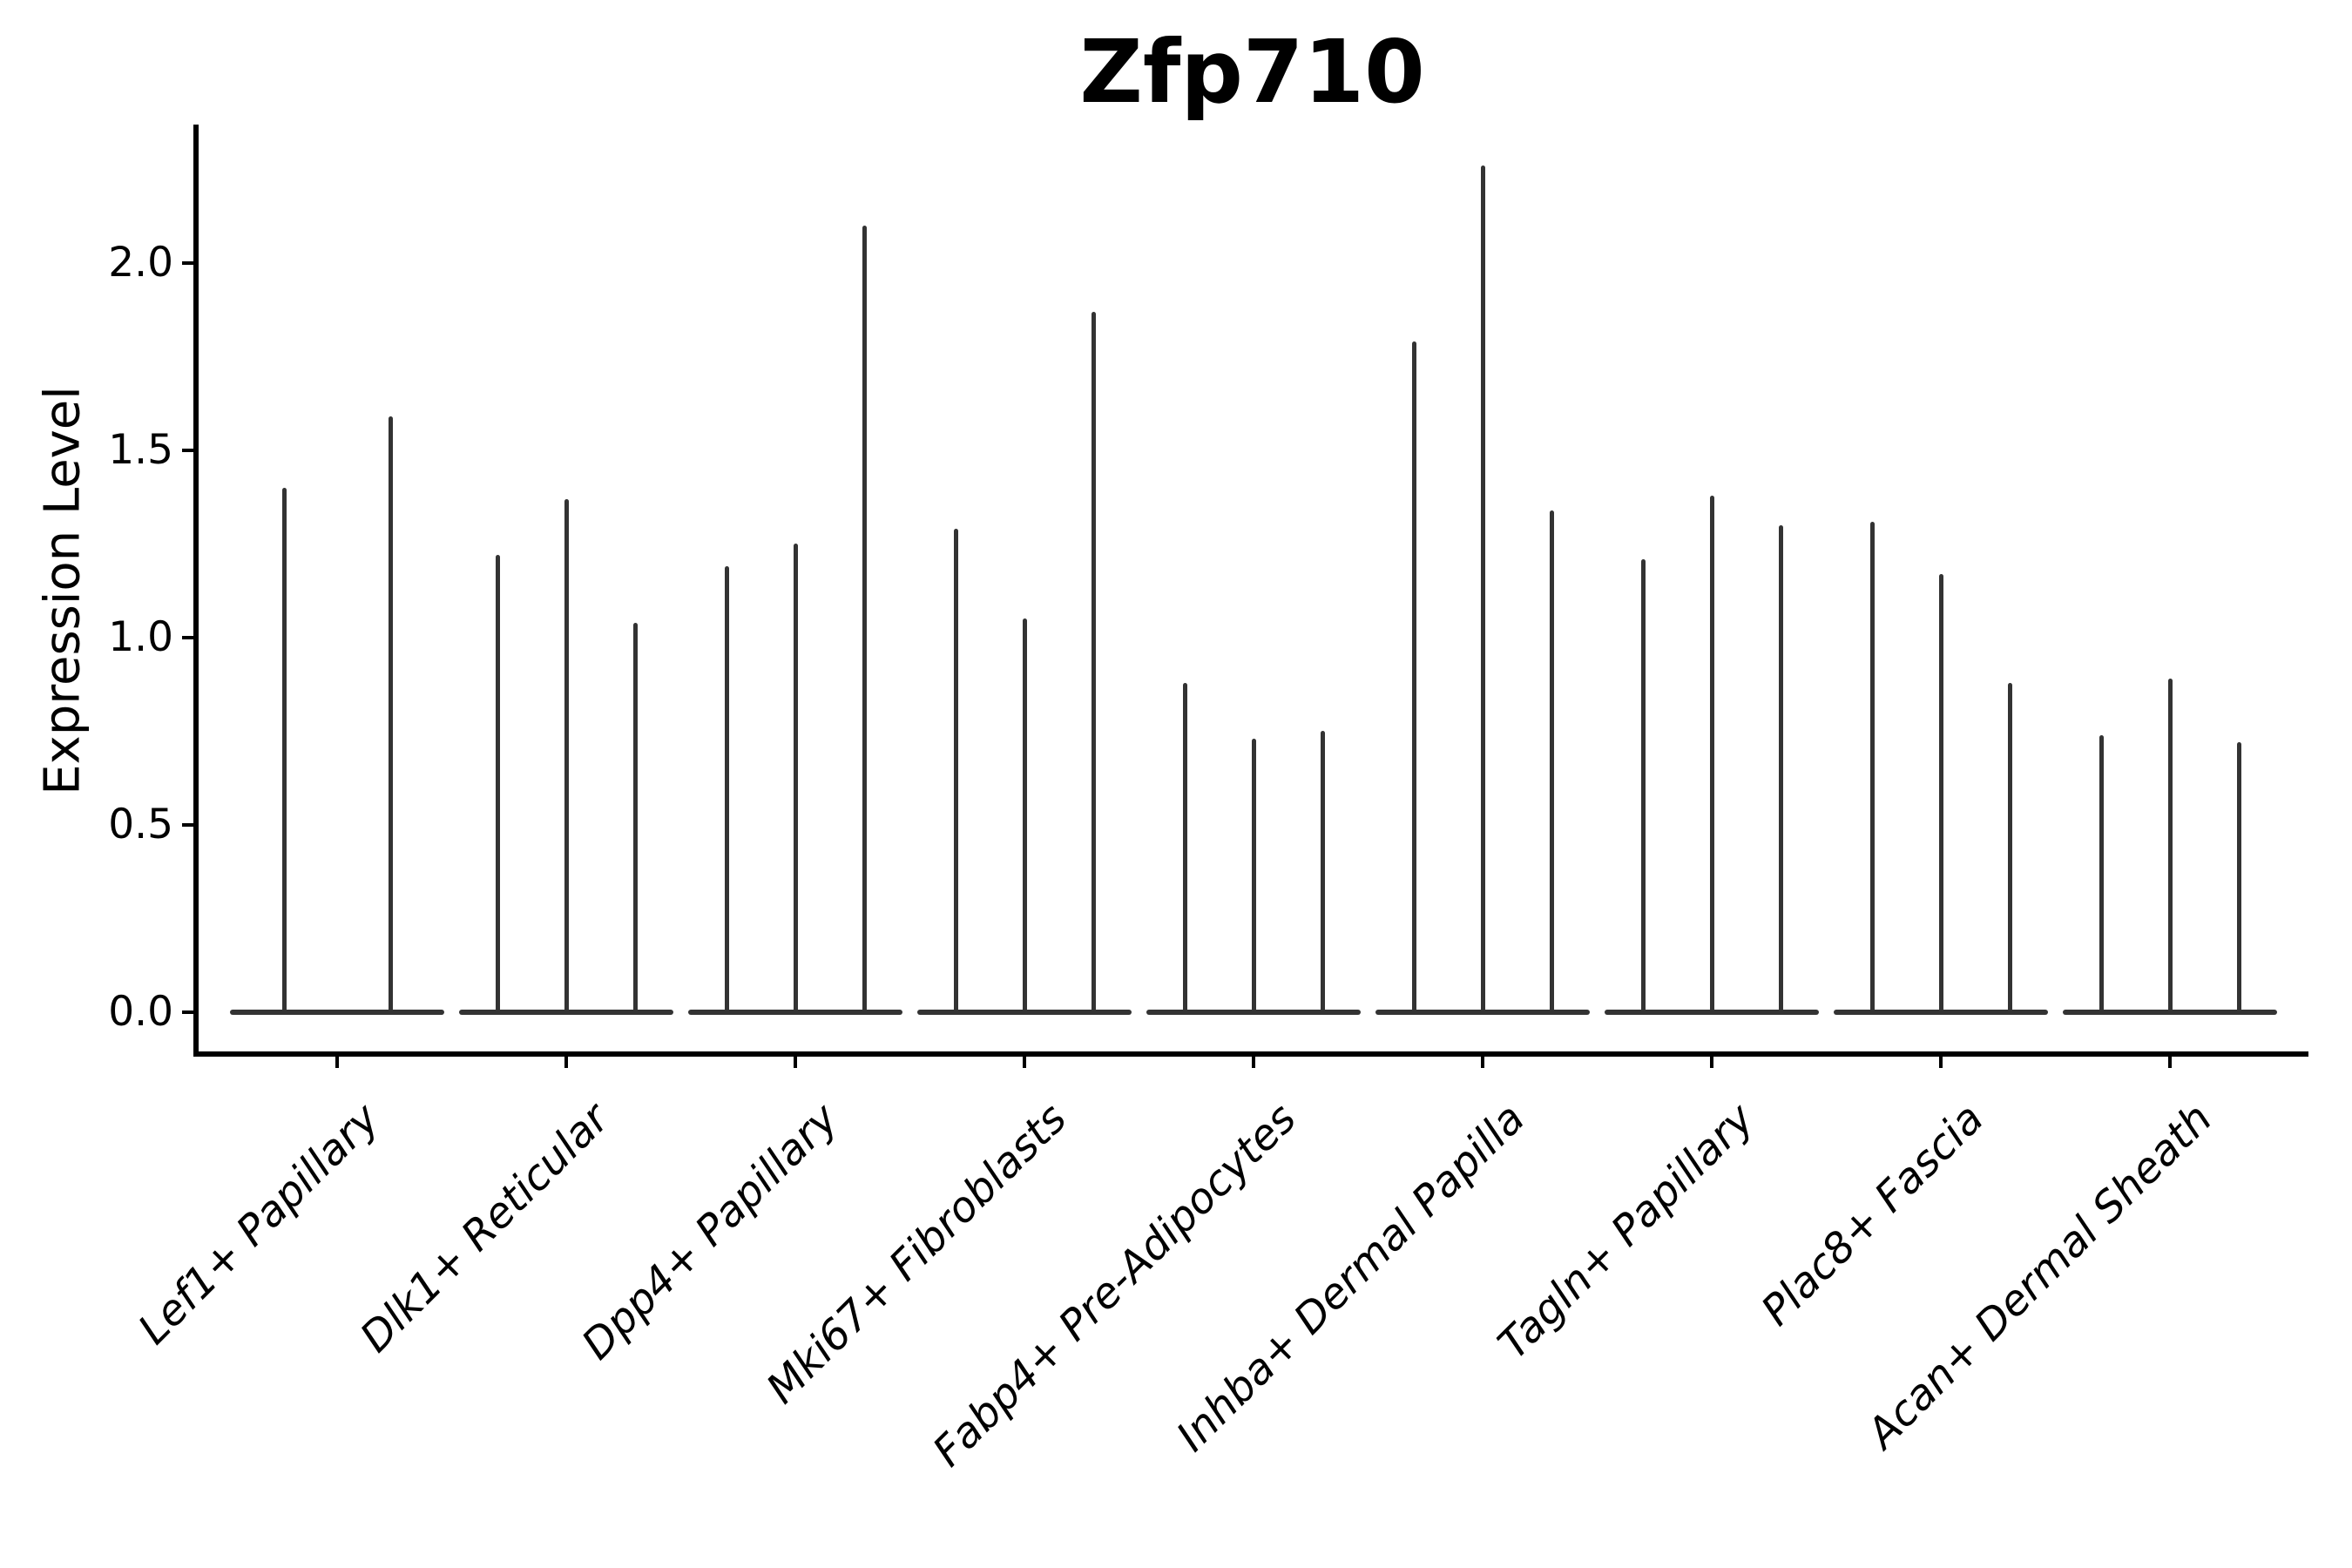 This screenshot has height=1568, width=2352. Describe the element at coordinates (140, 825) in the screenshot. I see `y-tick-label: 0.5` at that location.